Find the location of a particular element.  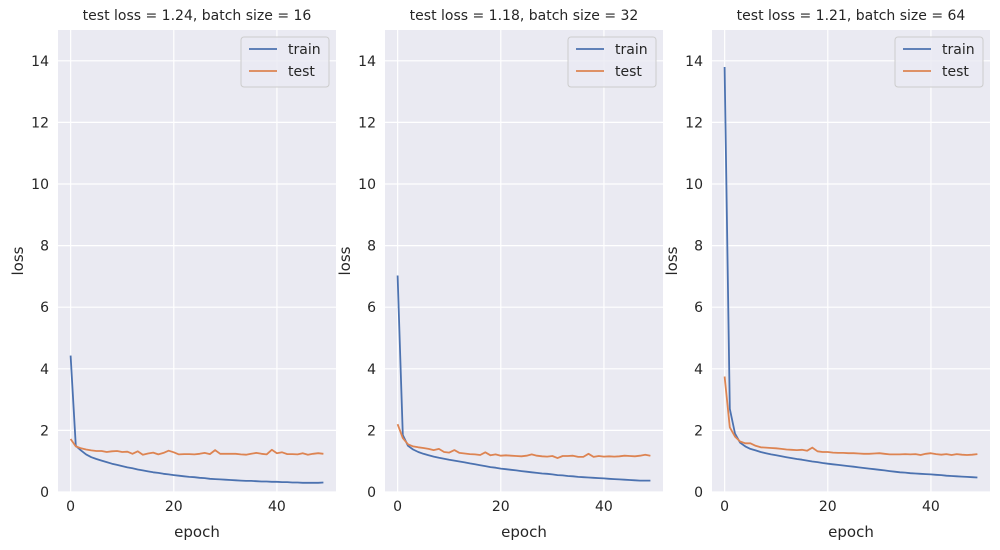

subplot-title: test loss = 1.18, batch size = 32 is located at coordinates (524, 16).